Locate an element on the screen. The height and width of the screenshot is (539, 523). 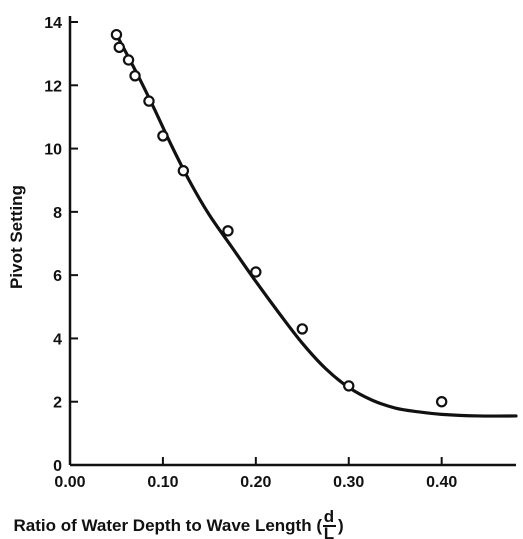
x-axis-title-fraction-numerator: d is located at coordinates (329, 516).